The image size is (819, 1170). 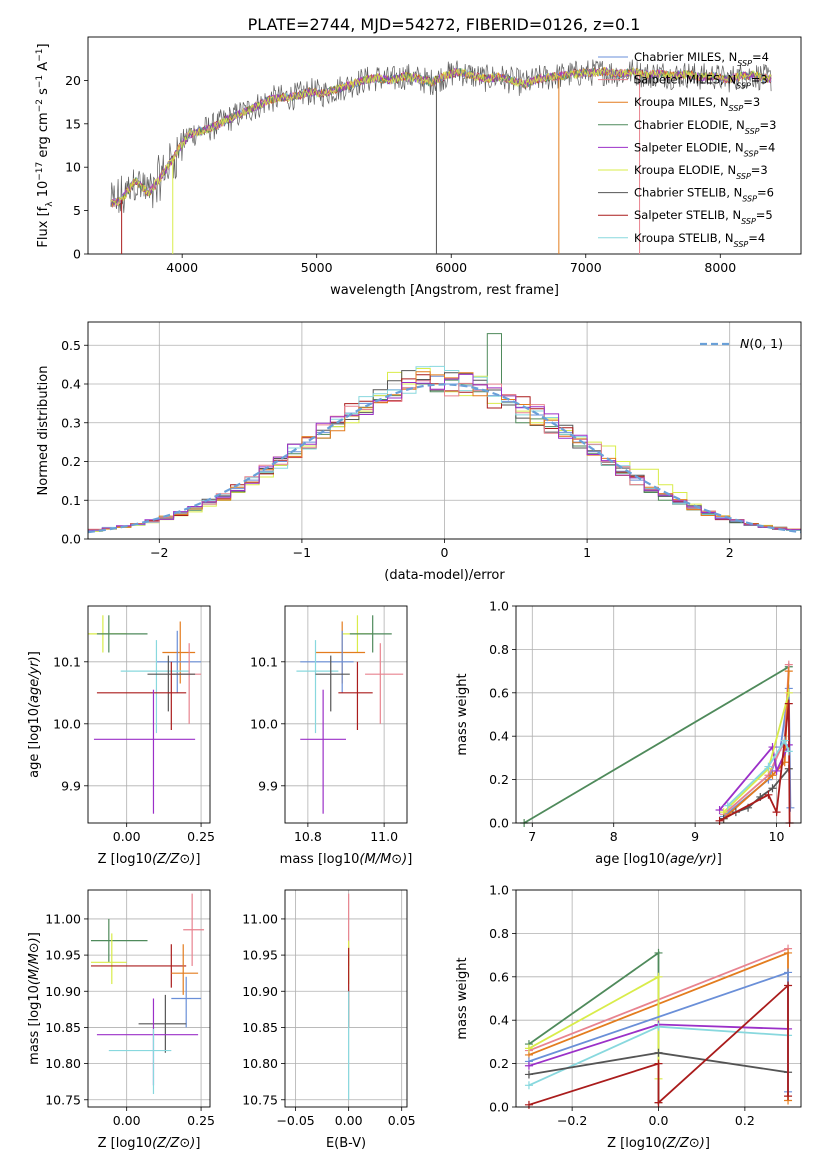 What do you see at coordinates (705, 127) in the screenshot?
I see `legend-label: Chabrier ELODIE, NSSP=3` at bounding box center [705, 127].